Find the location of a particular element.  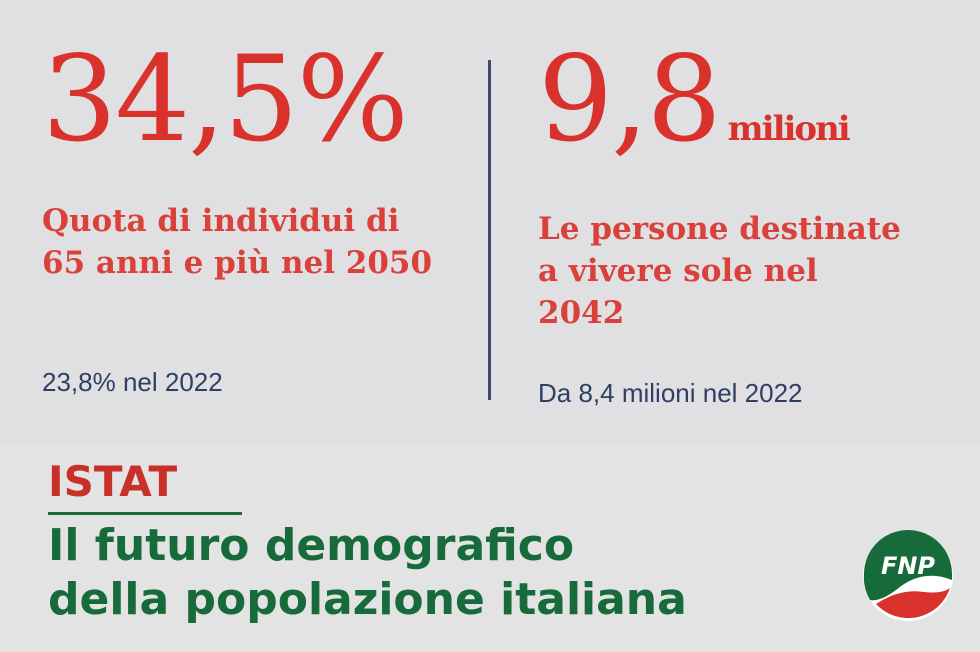

headline-line-2: della popolazione italiana is located at coordinates (367, 599).